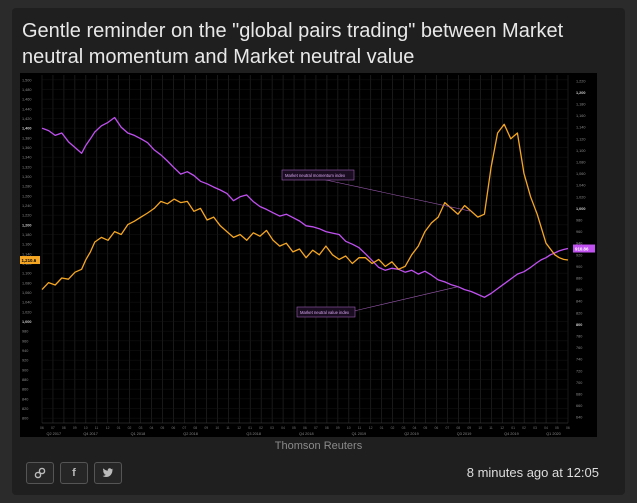 Image resolution: width=637 pixels, height=503 pixels. Describe the element at coordinates (579, 395) in the screenshot. I see `right-axis-tick-label: 680` at that location.